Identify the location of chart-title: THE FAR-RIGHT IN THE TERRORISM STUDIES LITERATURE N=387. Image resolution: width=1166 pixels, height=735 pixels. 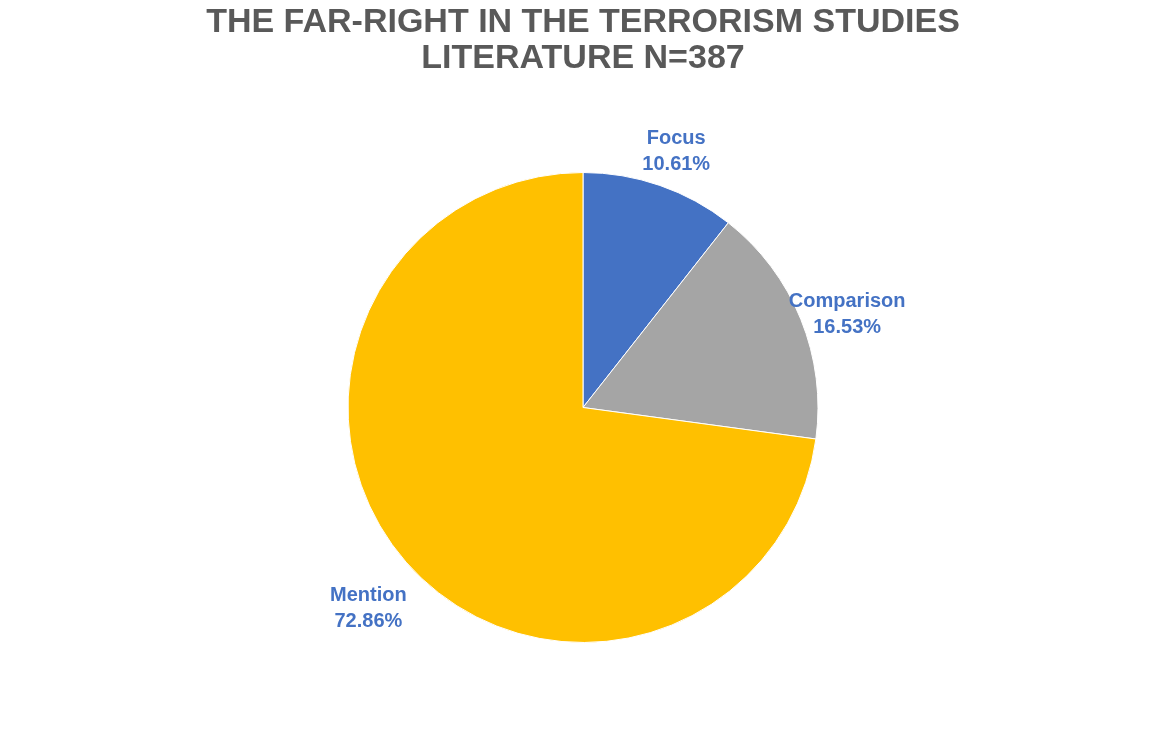
(583, 38).